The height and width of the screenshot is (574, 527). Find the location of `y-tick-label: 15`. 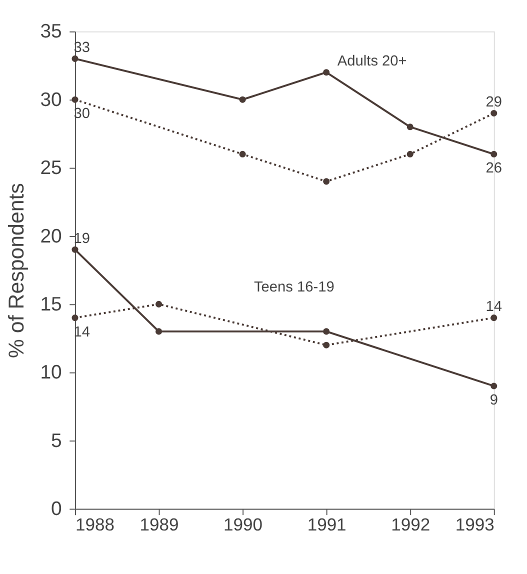

y-tick-label: 15 is located at coordinates (51, 305).